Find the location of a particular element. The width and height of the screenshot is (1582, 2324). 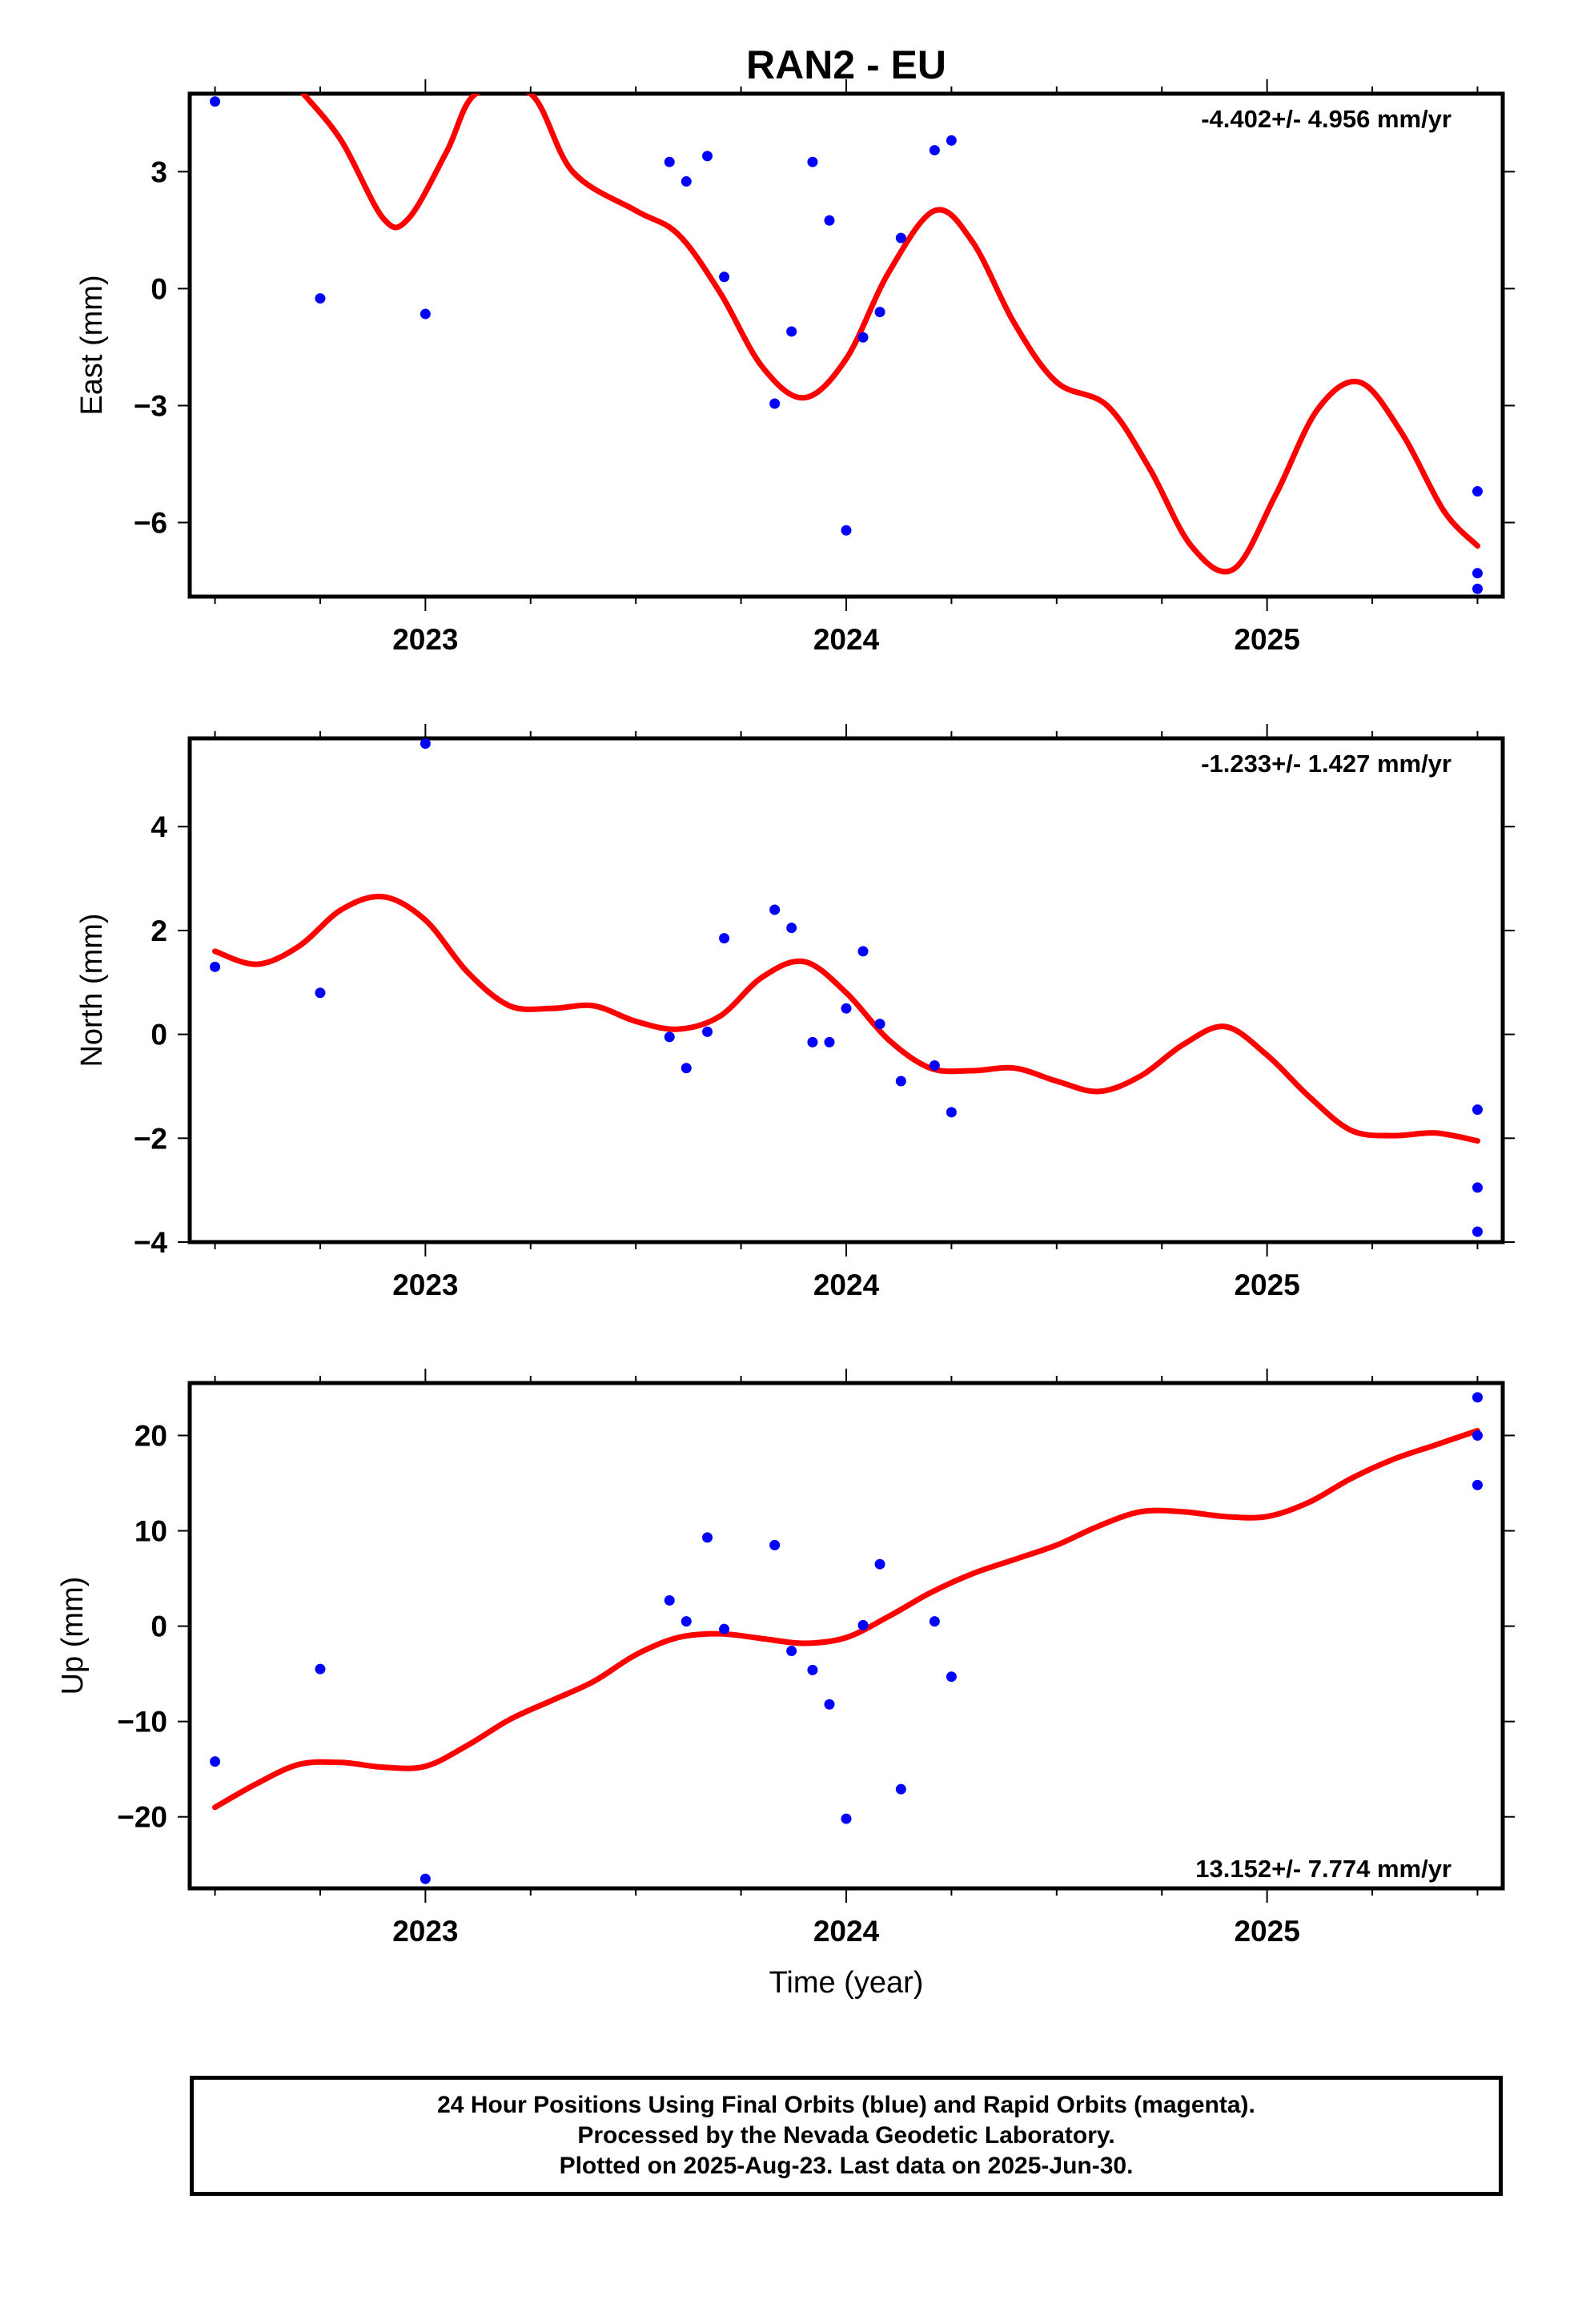

up-y-tick-label: 0 is located at coordinates (159, 1626).